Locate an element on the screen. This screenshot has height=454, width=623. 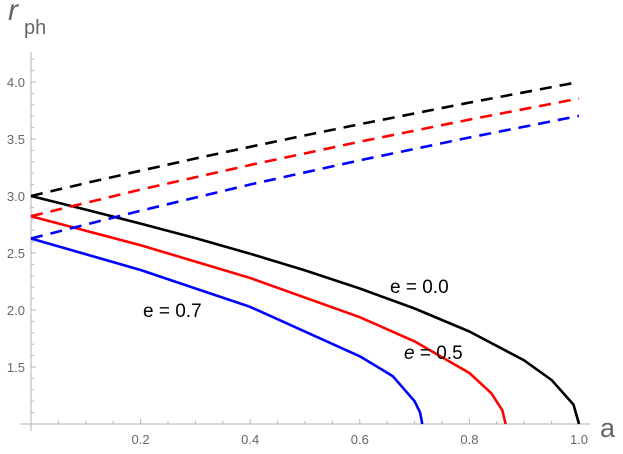
annotation-e05-symbol: e is located at coordinates (409, 353).